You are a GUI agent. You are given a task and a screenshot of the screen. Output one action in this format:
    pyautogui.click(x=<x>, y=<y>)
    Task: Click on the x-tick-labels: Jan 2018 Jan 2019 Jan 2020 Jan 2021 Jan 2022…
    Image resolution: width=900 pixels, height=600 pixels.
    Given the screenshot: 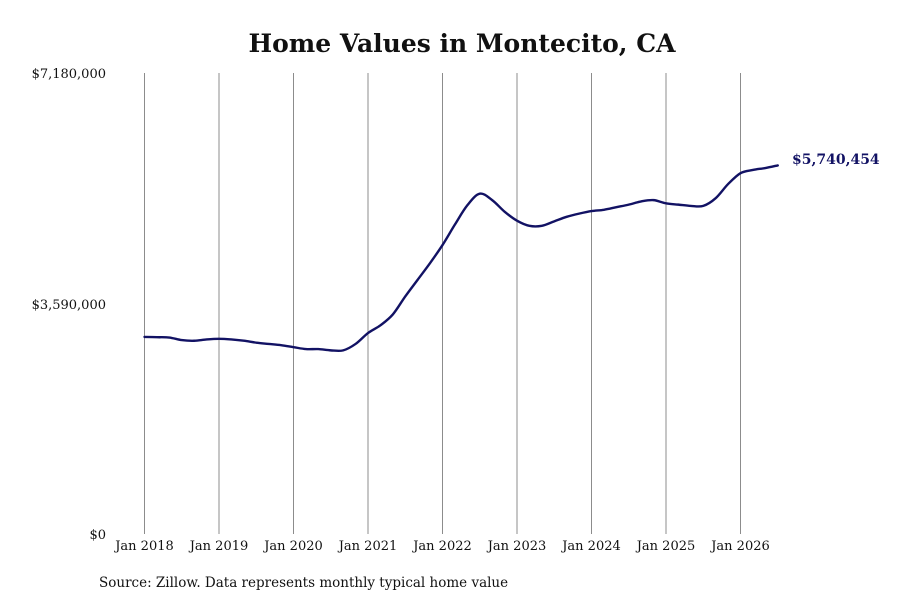 What is the action you would take?
    pyautogui.click(x=441, y=546)
    